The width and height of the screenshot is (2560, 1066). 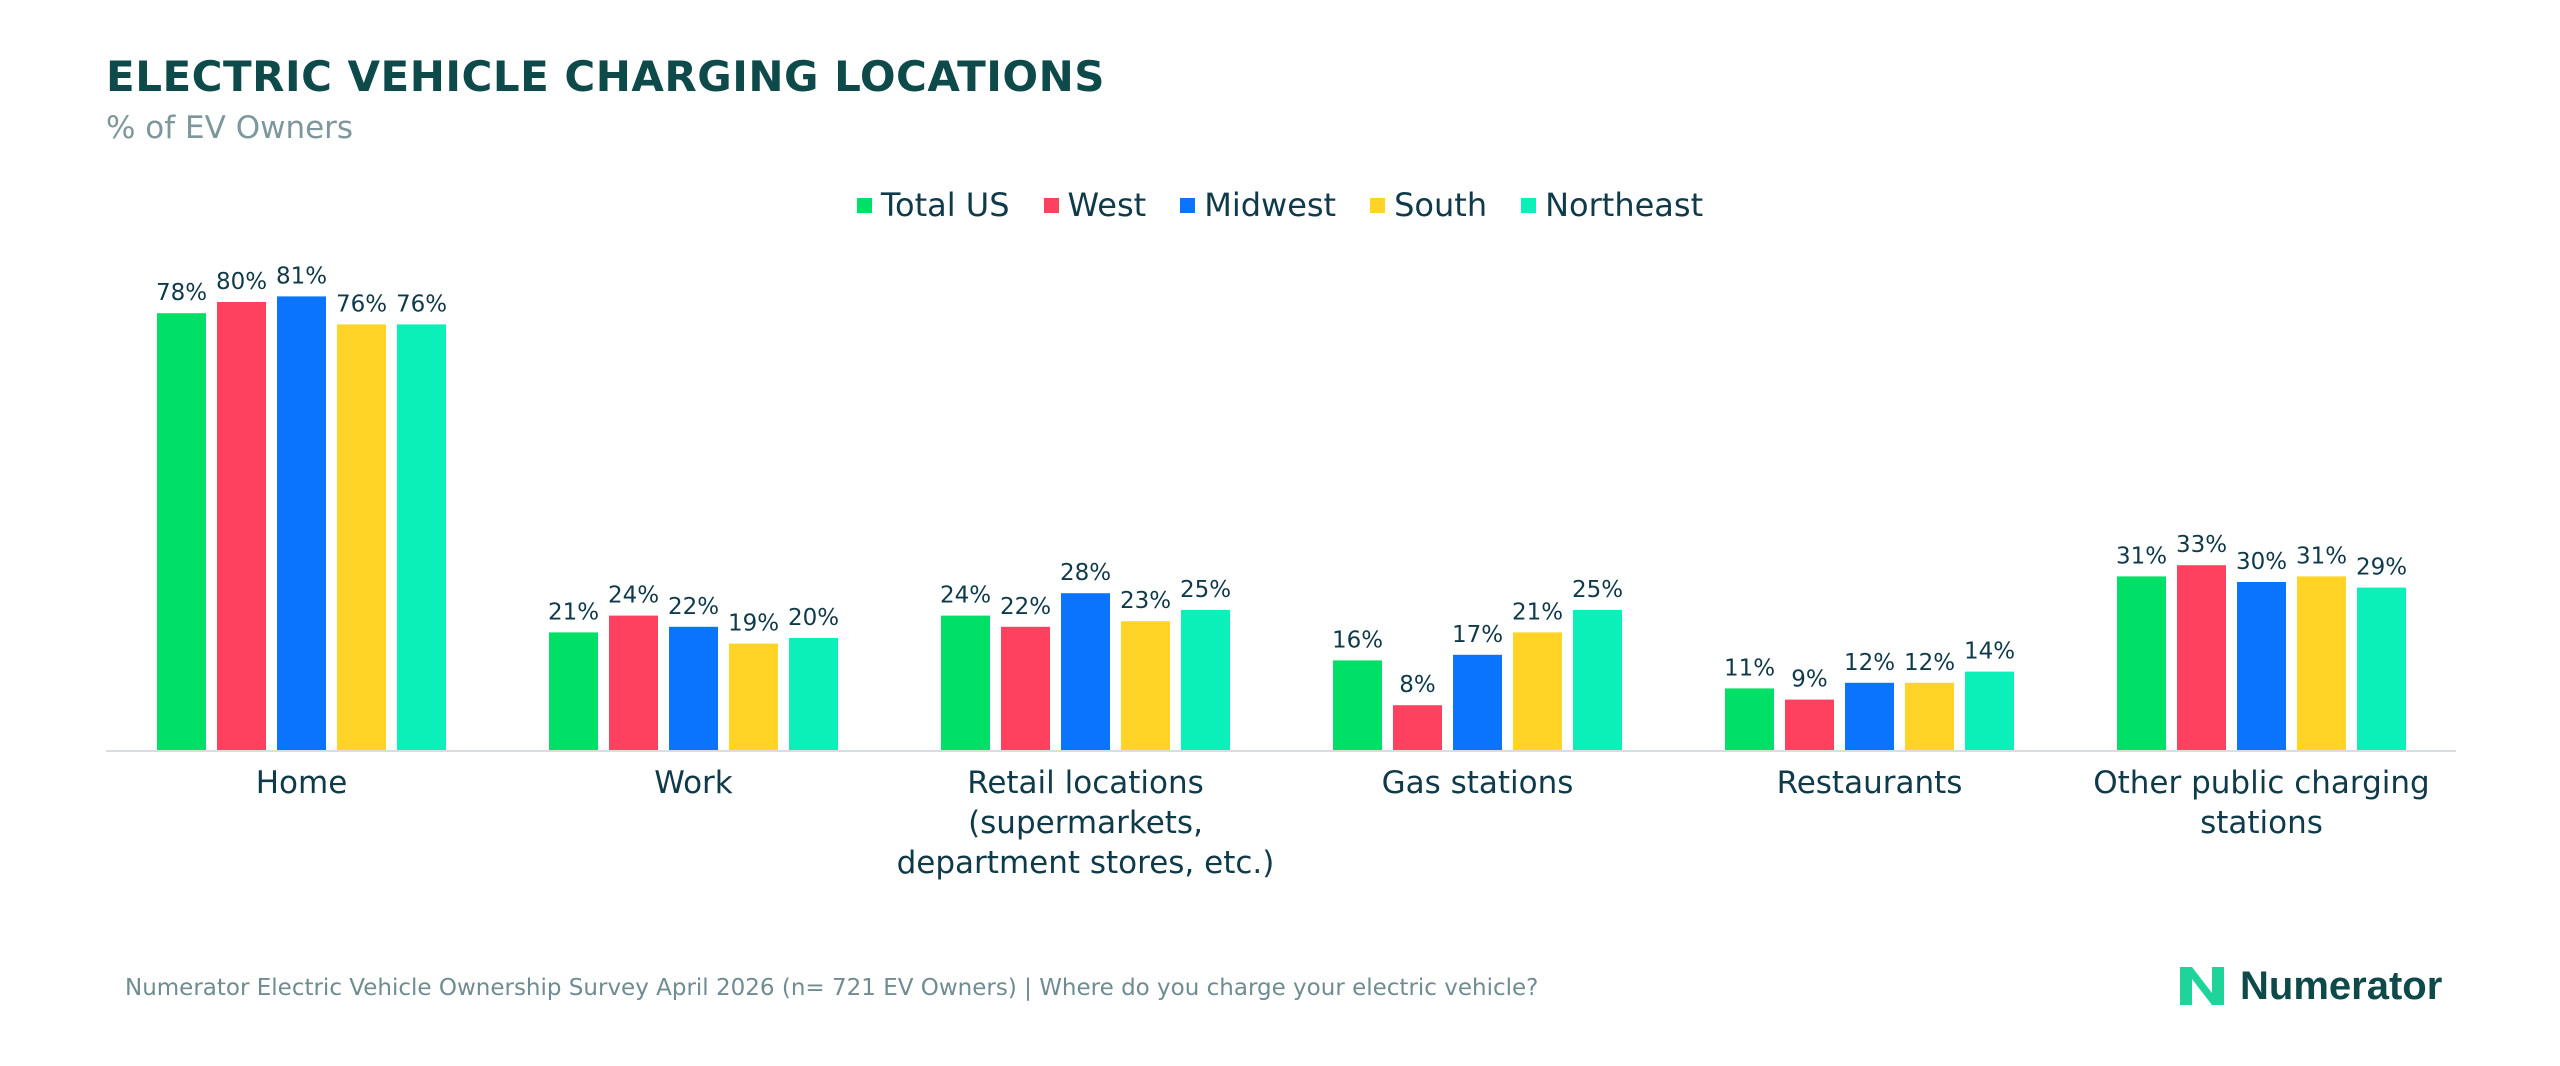 I want to click on data-label: 29%, so click(x=2381, y=568).